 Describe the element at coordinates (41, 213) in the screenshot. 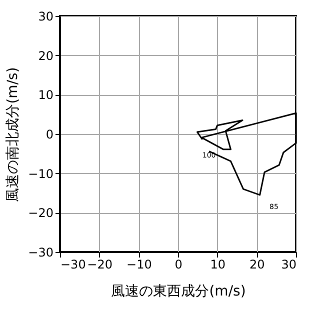

I see `y-tick-label: −20` at that location.